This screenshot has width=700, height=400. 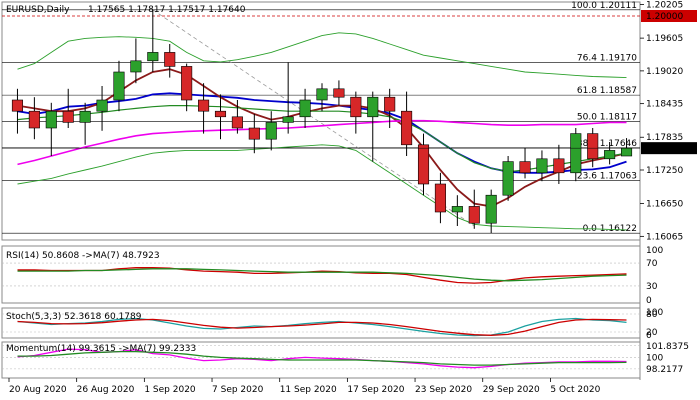 What do you see at coordinates (101, 349) in the screenshot?
I see `momentum-panel-title: Momentum(14) 99.3615 ->MA(7) 99.2333` at bounding box center [101, 349].